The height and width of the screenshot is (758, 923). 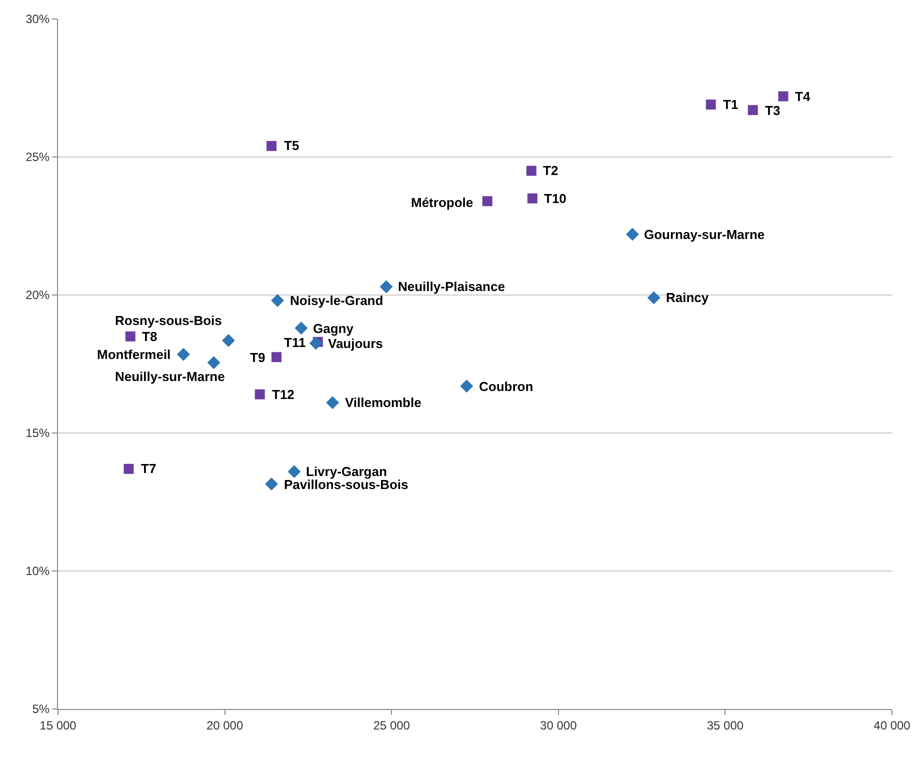 I want to click on annotation: Raincy, so click(x=688, y=297).